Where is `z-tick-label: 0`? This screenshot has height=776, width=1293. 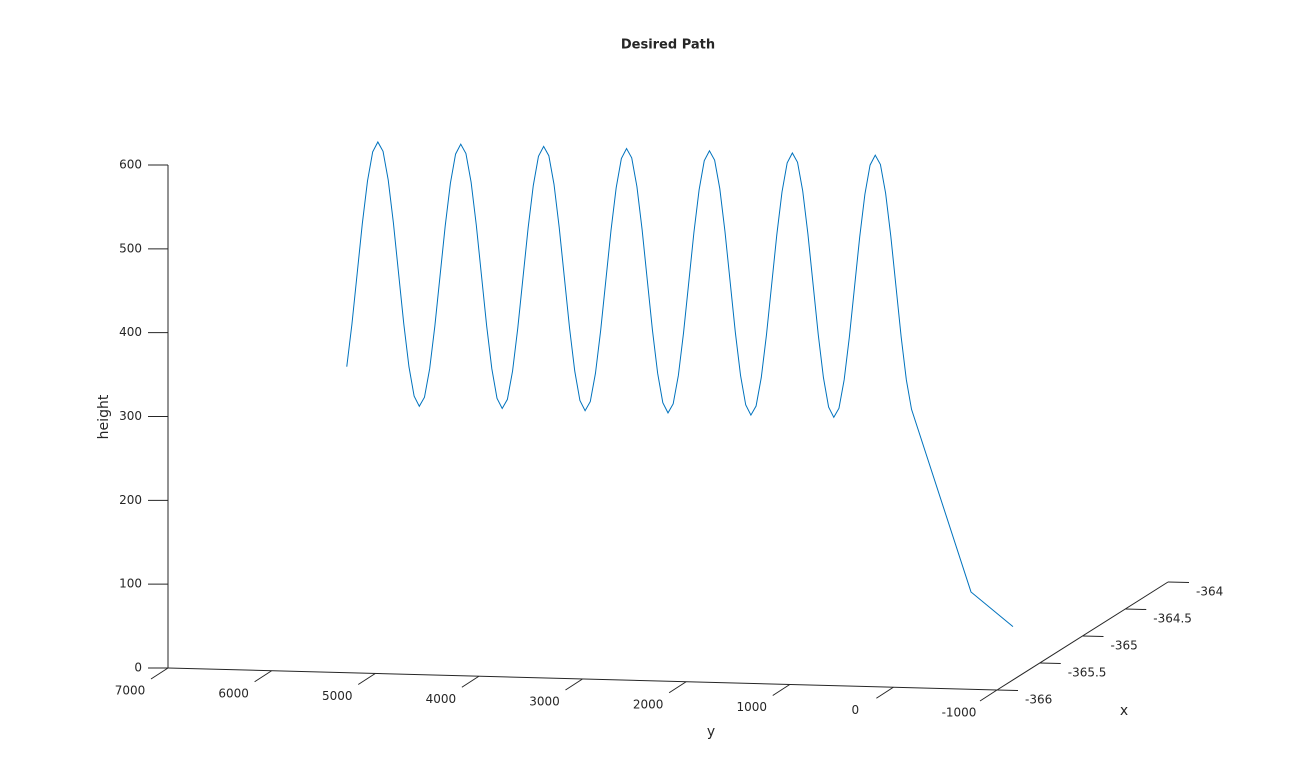
z-tick-label: 0 is located at coordinates (138, 668).